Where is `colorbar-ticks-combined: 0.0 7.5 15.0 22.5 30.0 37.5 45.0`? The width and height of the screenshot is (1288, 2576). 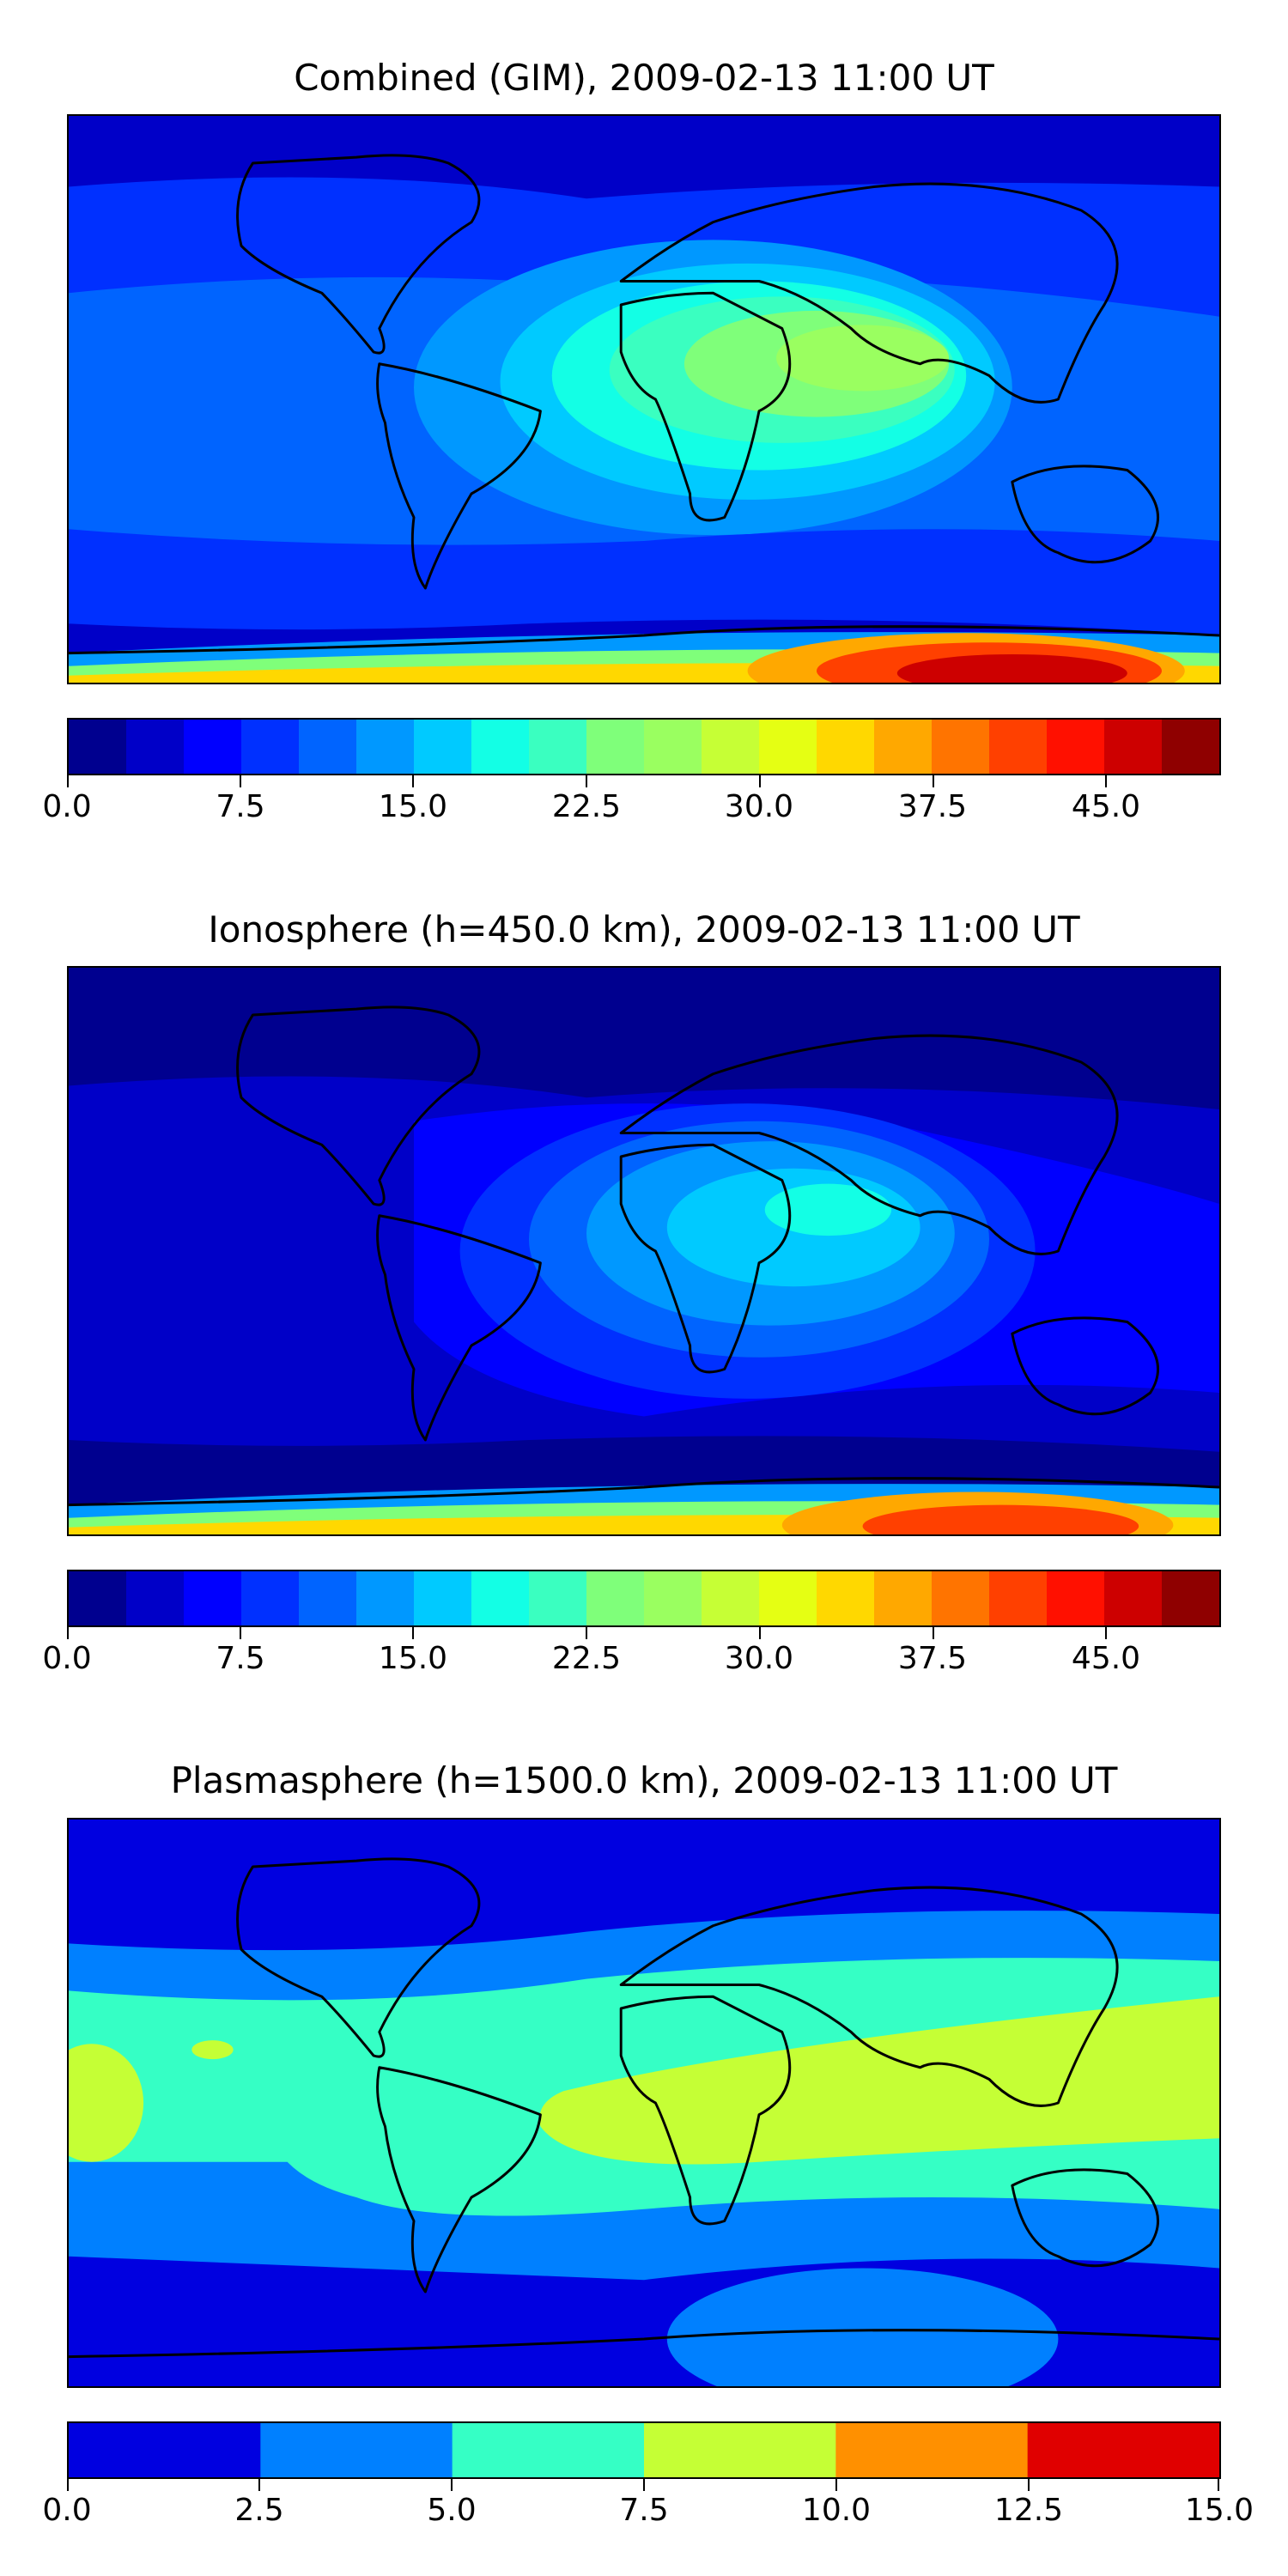
colorbar-ticks-combined: 0.0 7.5 15.0 22.5 30.0 37.5 45.0 is located at coordinates (631, 801).